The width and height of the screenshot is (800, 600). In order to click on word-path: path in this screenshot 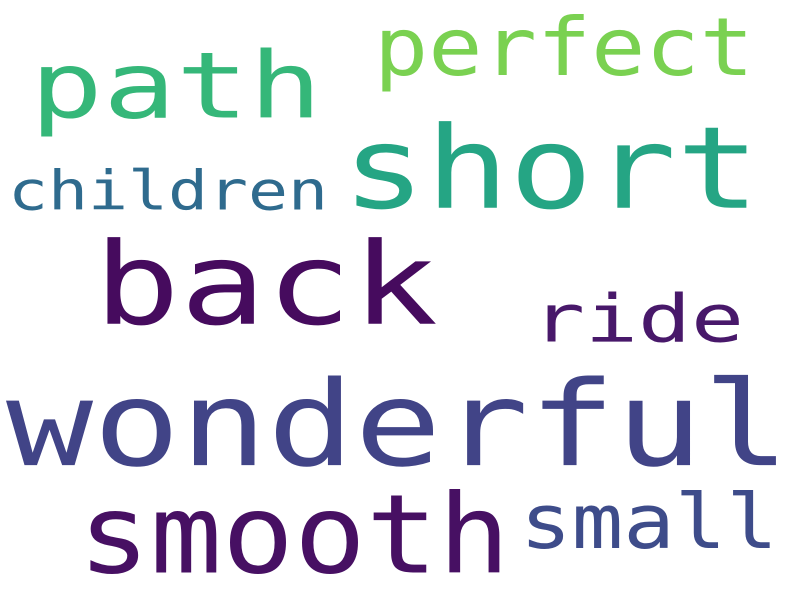, I will do `click(176, 85)`.